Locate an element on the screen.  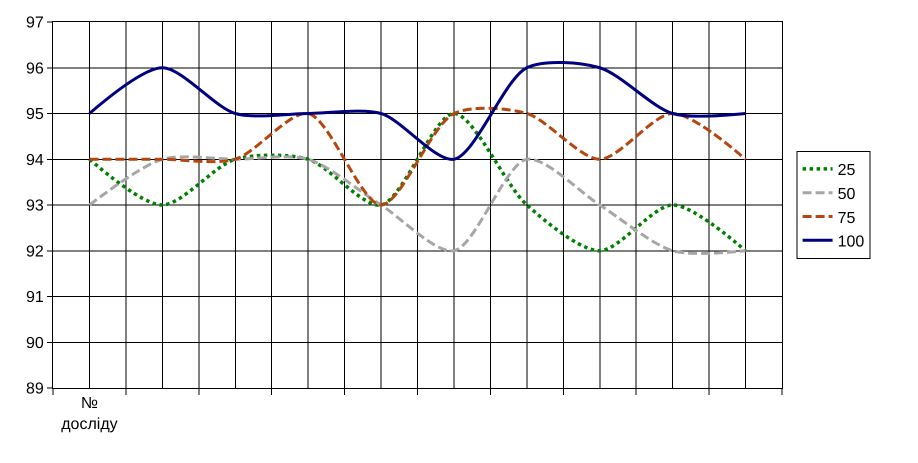
y-tick-label: 97 is located at coordinates (35, 23).